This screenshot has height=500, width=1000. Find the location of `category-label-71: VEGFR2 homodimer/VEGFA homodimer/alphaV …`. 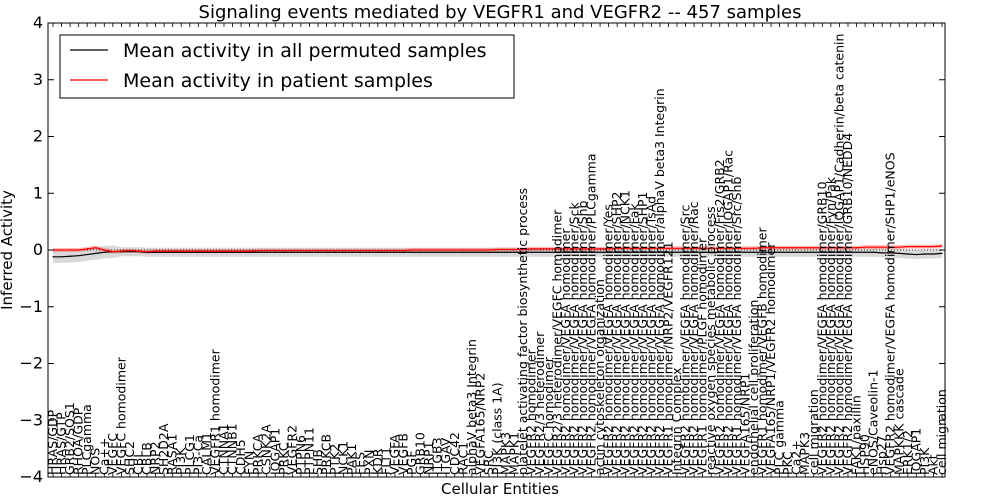

category-label-71: VEGFR2 homodimer/VEGFA homodimer/alphaV … is located at coordinates (659, 281).